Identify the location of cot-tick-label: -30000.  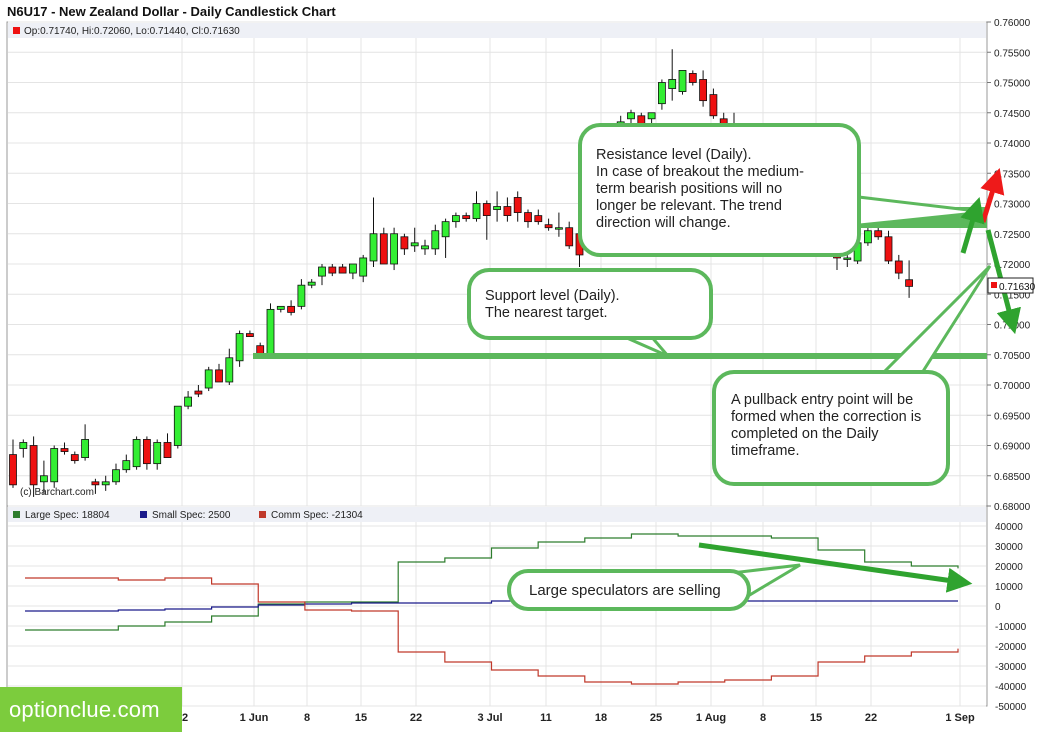
(1011, 667).